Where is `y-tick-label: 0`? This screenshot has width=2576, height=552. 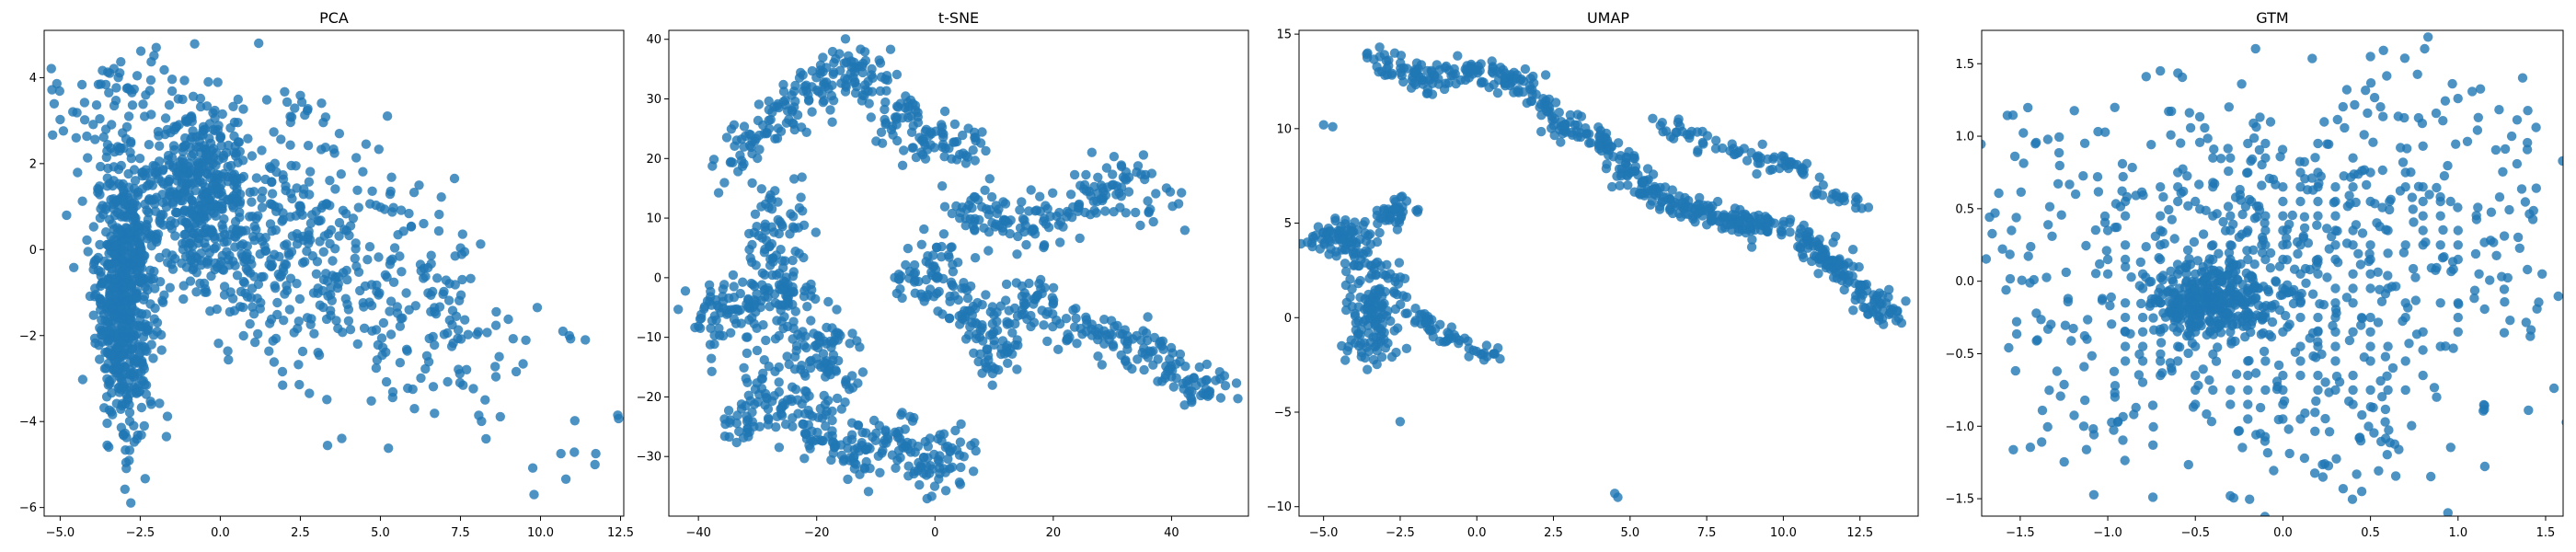
y-tick-label: 0 is located at coordinates (657, 278).